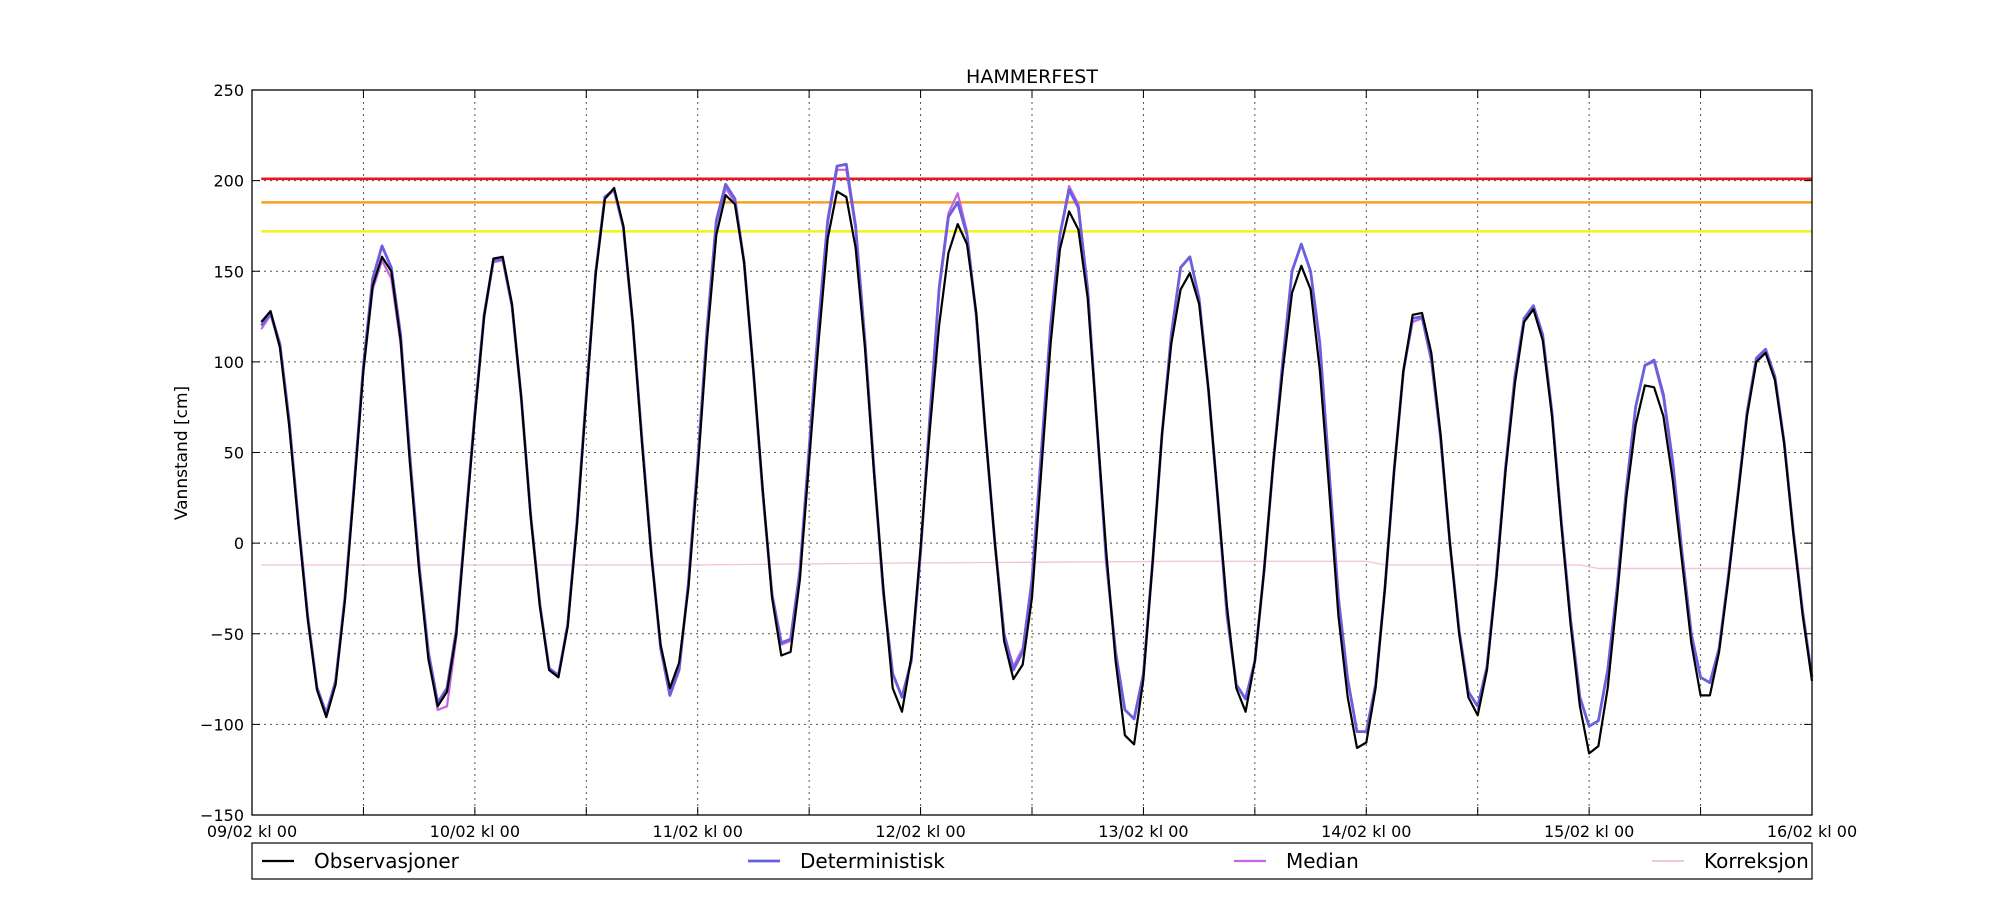 This screenshot has width=2000, height=900. What do you see at coordinates (228, 271) in the screenshot?
I see `y-tick-label: 150` at bounding box center [228, 271].